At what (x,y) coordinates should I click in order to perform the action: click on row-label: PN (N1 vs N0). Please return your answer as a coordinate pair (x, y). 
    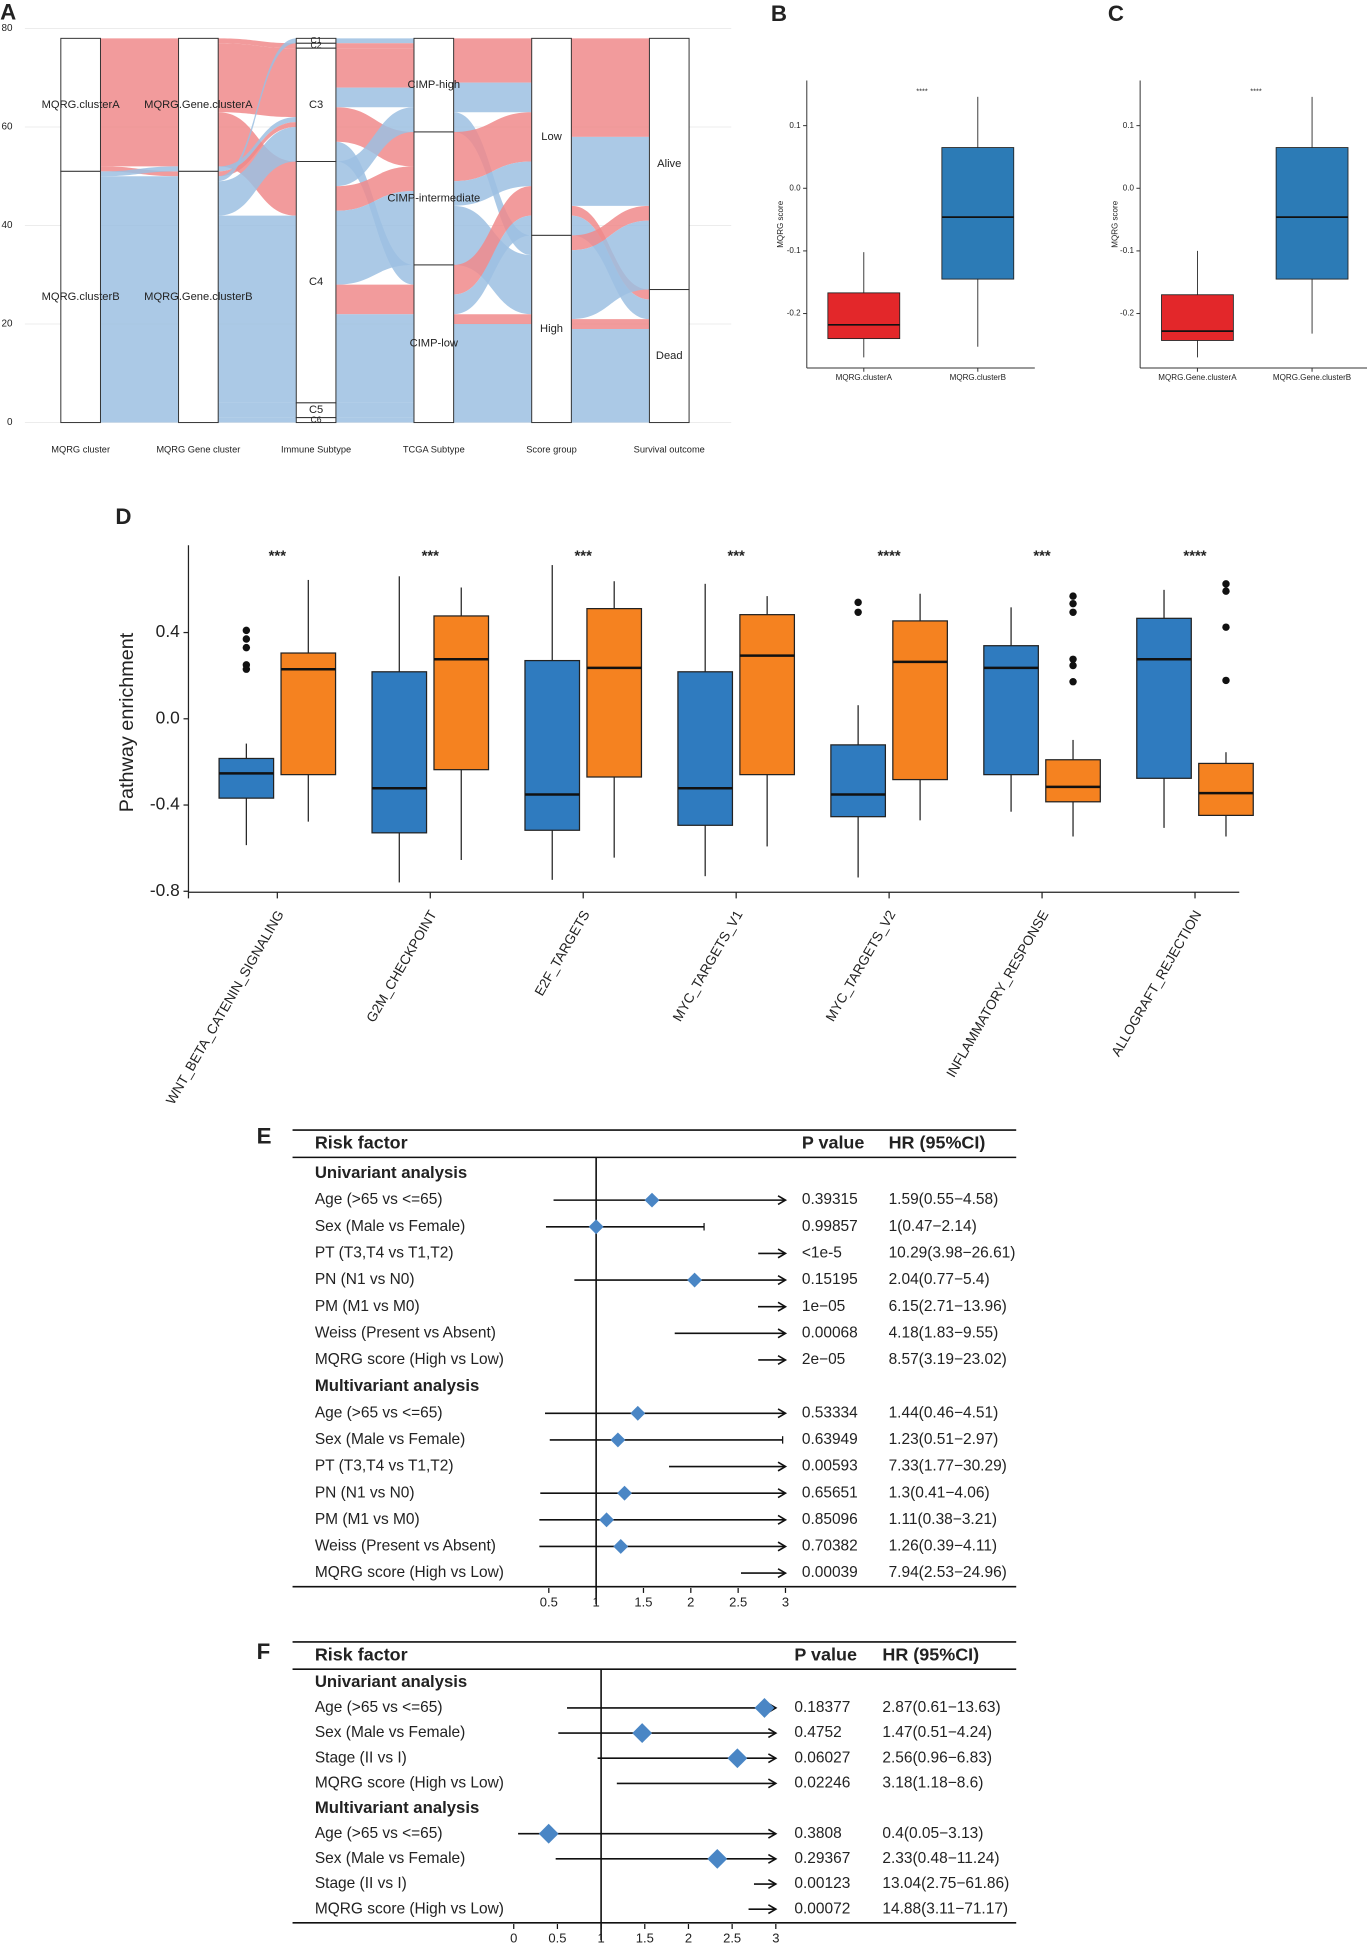
    Looking at the image, I should click on (365, 1279).